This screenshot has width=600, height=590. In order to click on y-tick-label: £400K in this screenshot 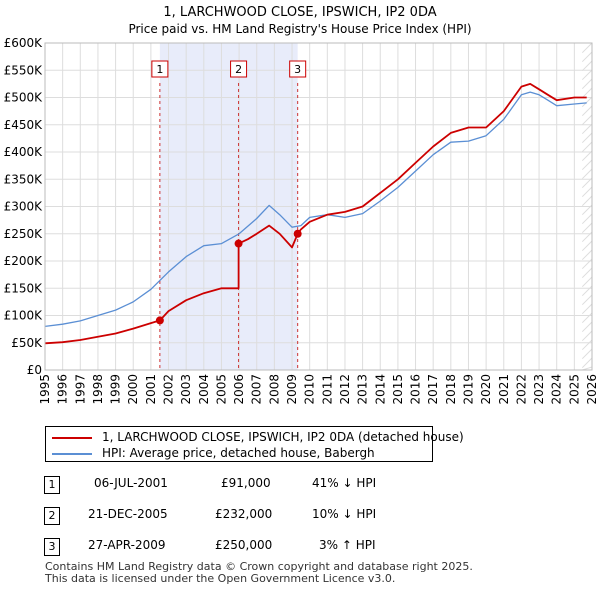, I will do `click(24, 152)`.